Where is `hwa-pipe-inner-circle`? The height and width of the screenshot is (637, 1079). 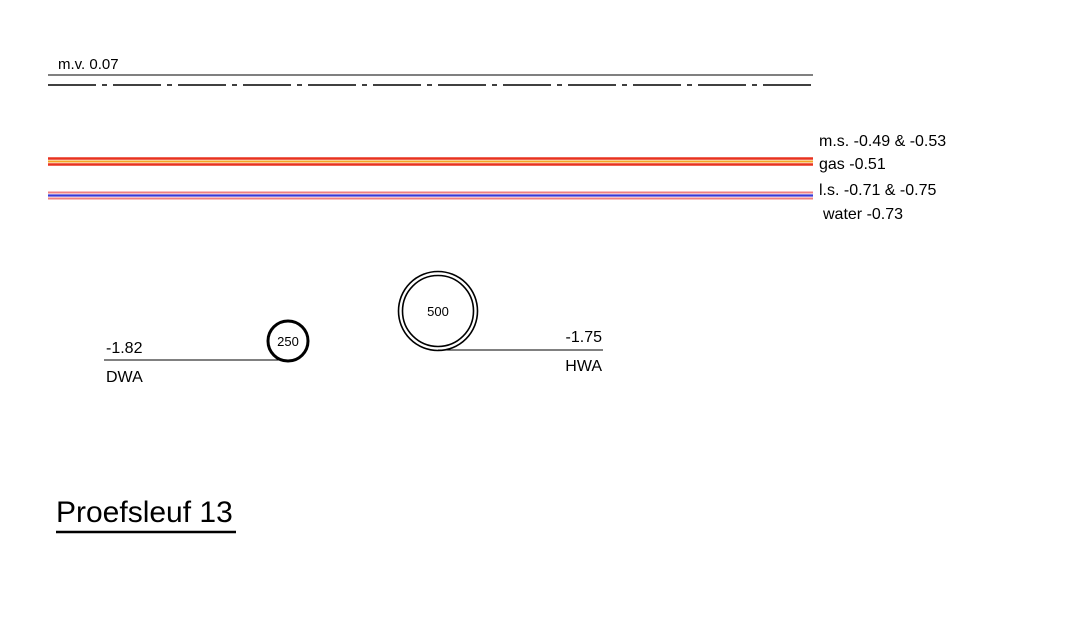 hwa-pipe-inner-circle is located at coordinates (438, 311).